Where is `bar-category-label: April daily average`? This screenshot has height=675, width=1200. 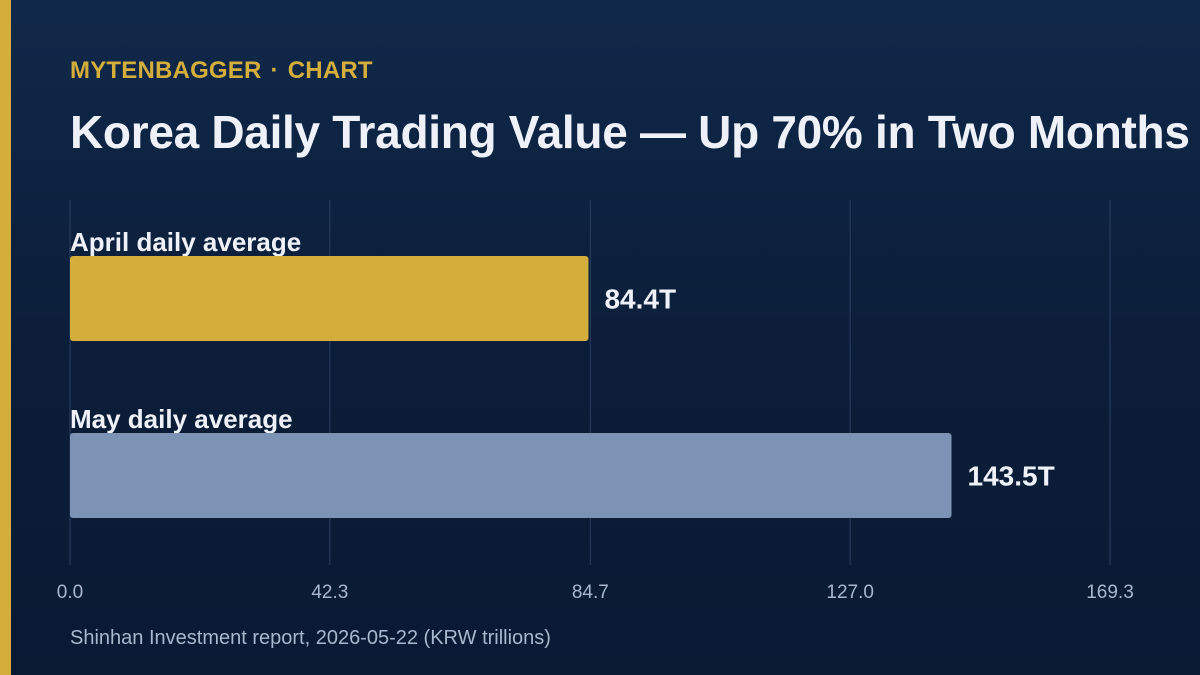 bar-category-label: April daily average is located at coordinates (185, 242).